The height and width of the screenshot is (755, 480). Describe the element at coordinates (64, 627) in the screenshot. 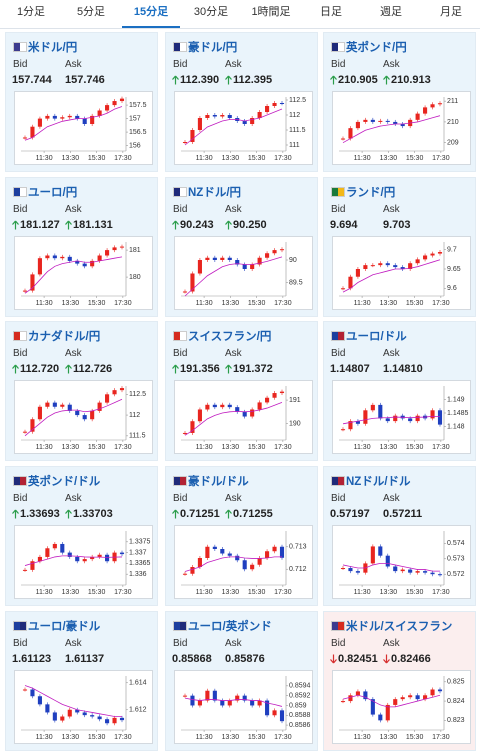

I see `pair-name: ユーロ/豪ドル` at that location.